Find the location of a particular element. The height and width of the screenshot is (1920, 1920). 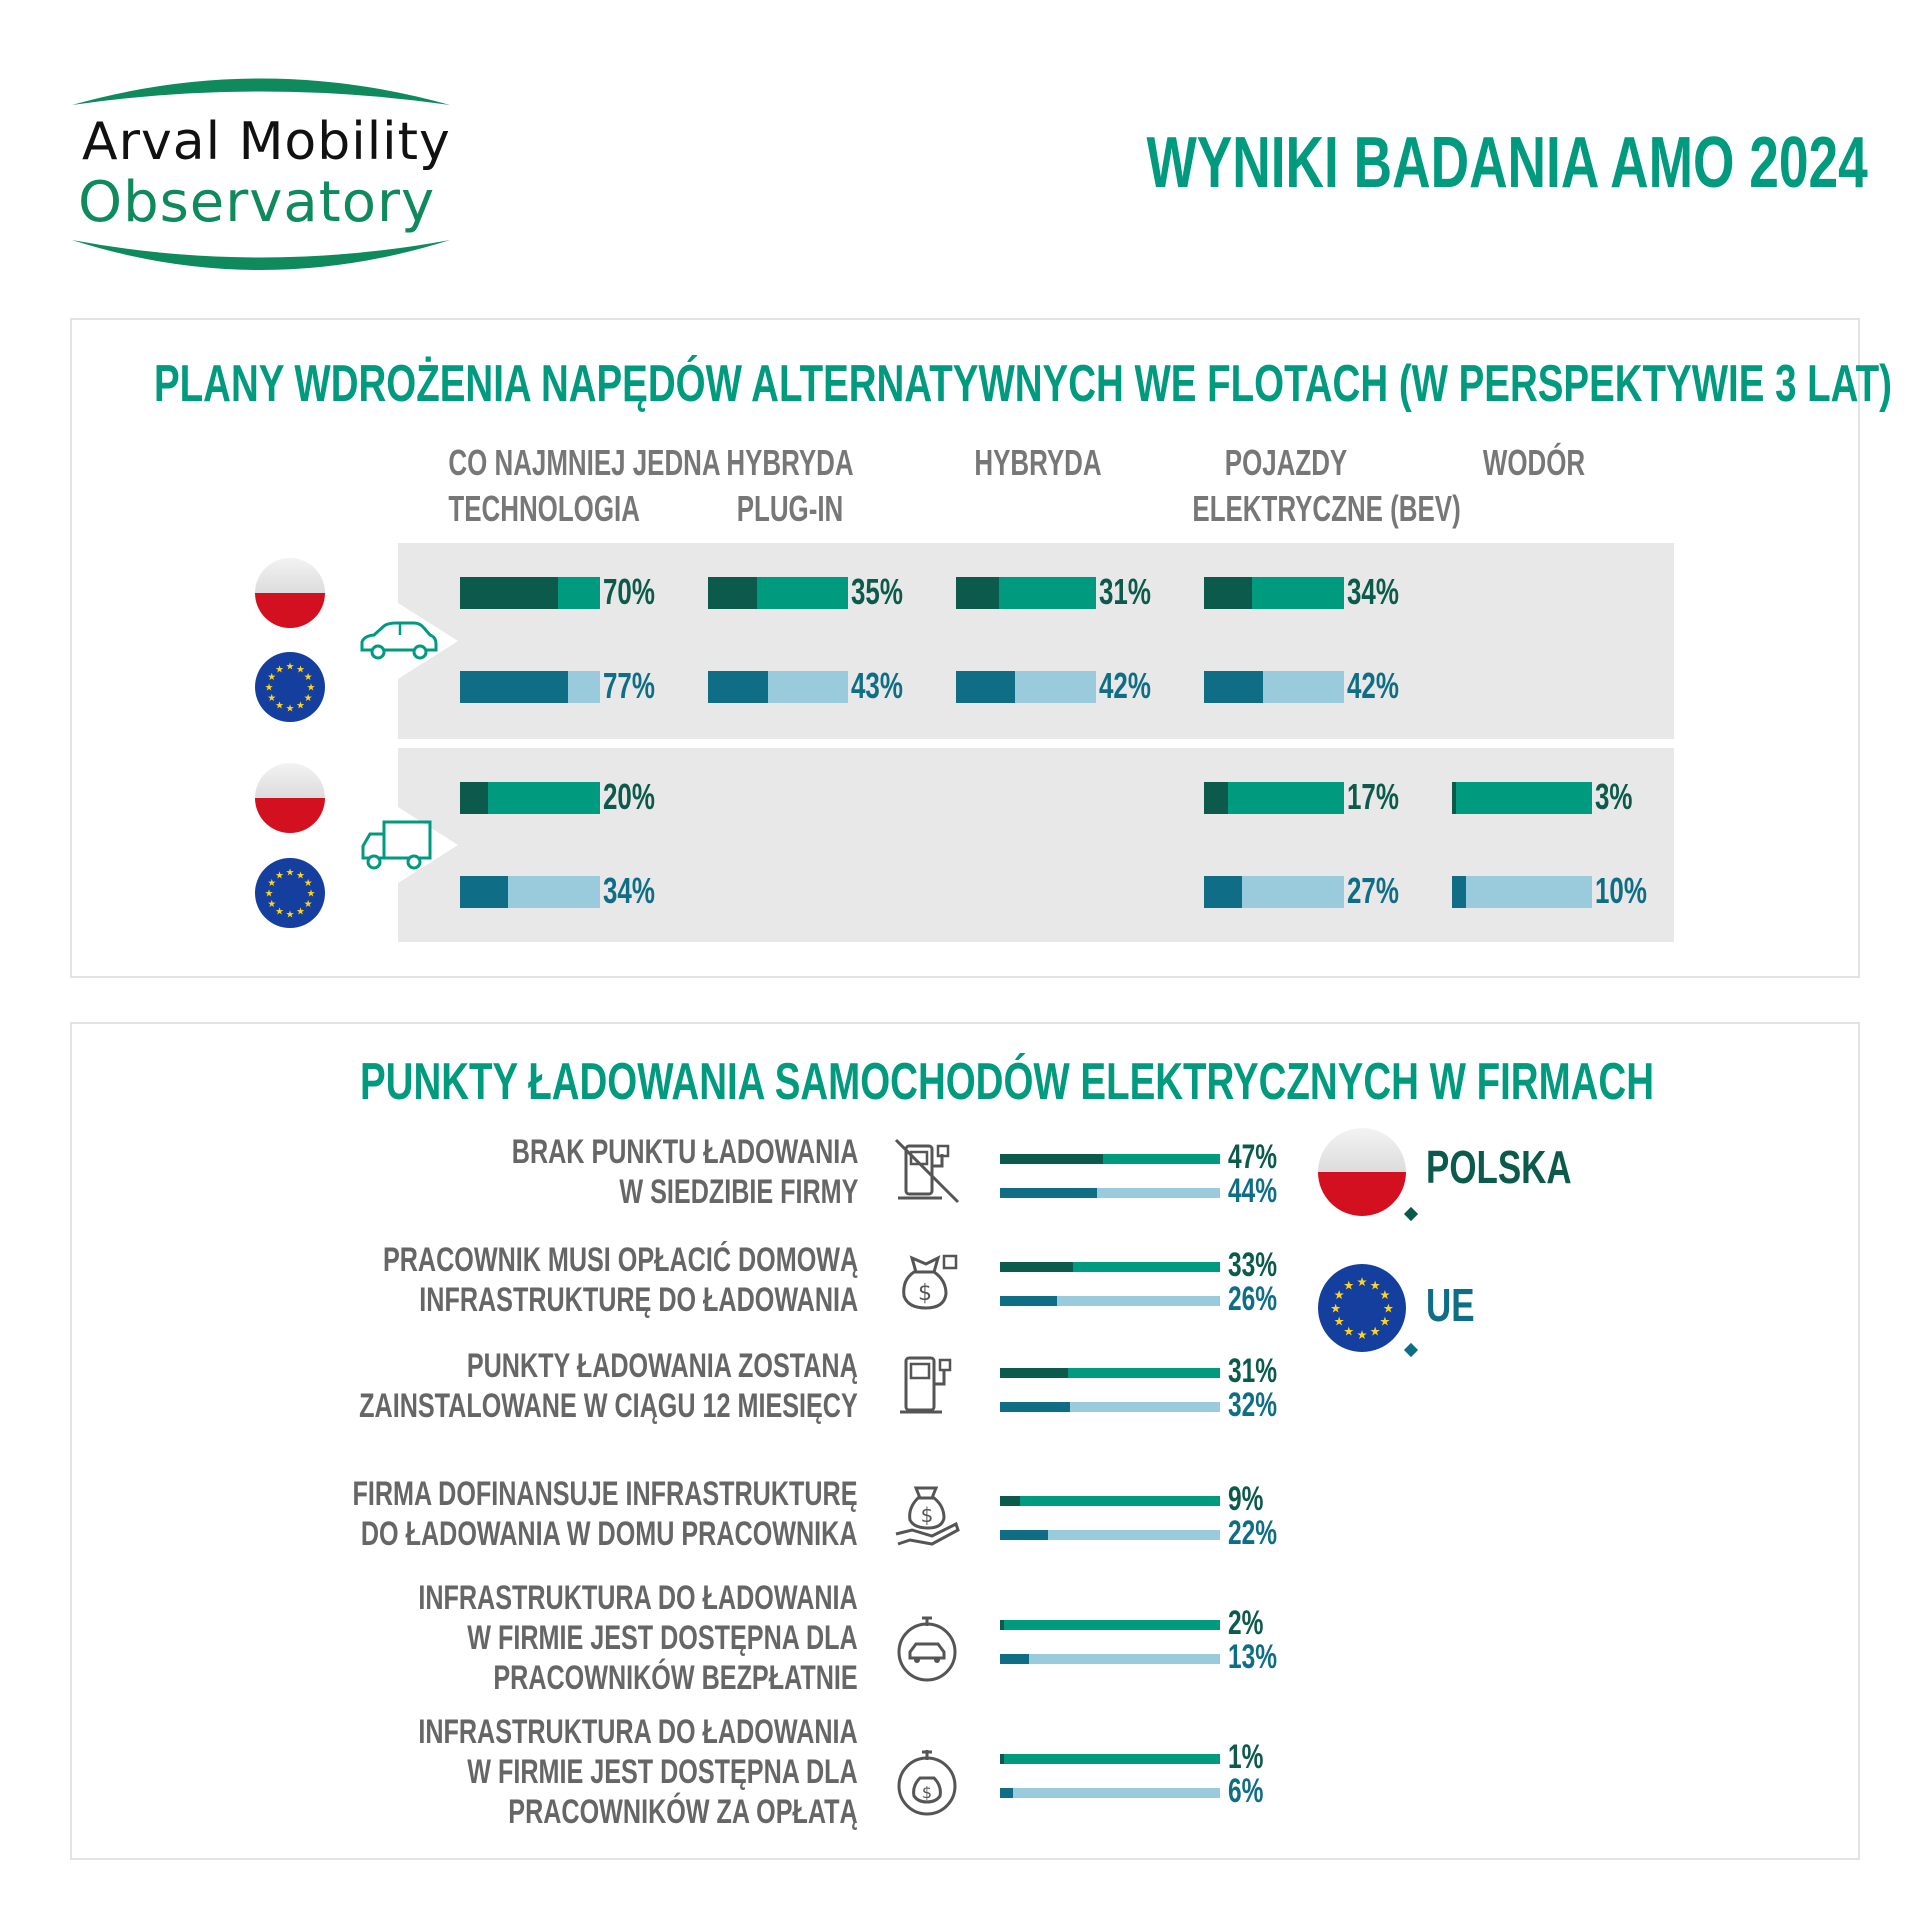

column-header: POJAZDY ELEKTRYCZNE (BEV) is located at coordinates (1326, 486).